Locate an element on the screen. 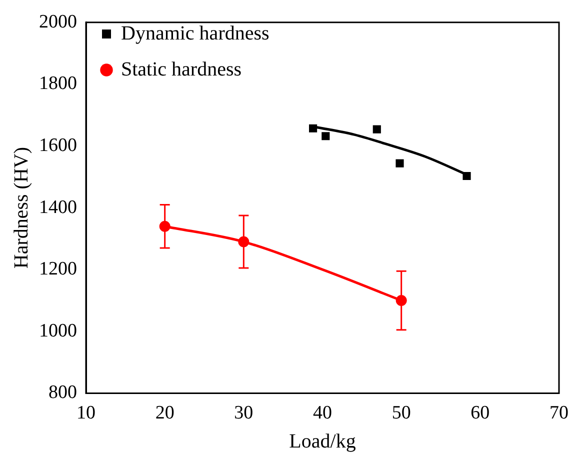  x-tick-label: 50 is located at coordinates (401, 413).